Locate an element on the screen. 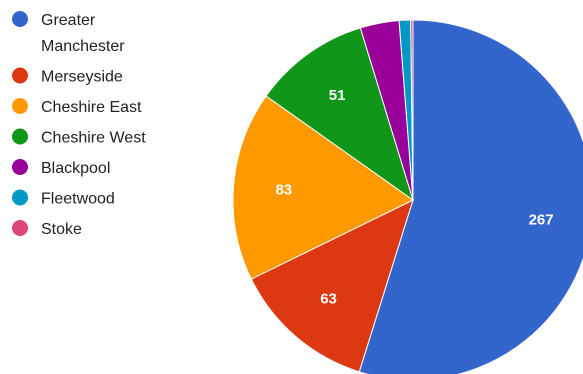 The height and width of the screenshot is (374, 583). slice-value-label-cheshire-west: 51 is located at coordinates (337, 95).